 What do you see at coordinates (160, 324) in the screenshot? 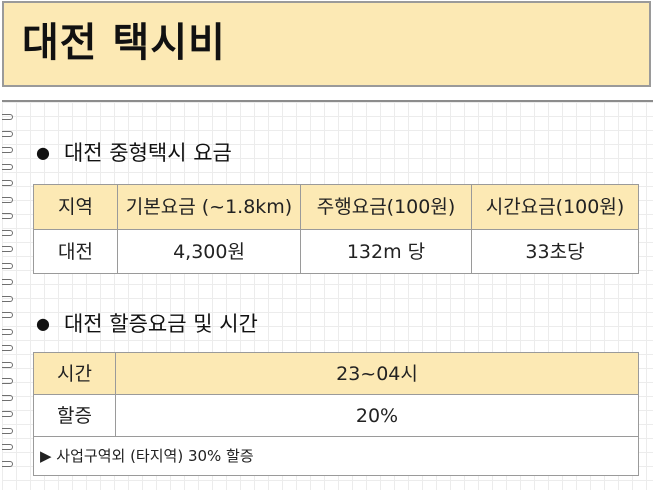
I see `section-title-surcharge-text: 대전 할증요금 및 시간` at bounding box center [160, 324].